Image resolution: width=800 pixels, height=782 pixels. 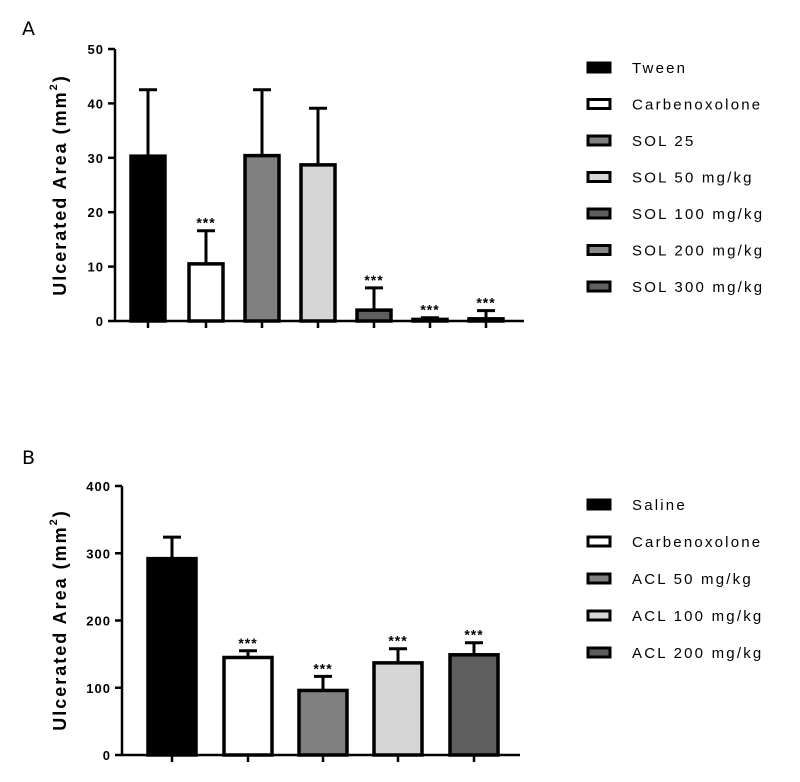 What do you see at coordinates (693, 178) in the screenshot?
I see `legend-label: SOL 50 mg/kg` at bounding box center [693, 178].